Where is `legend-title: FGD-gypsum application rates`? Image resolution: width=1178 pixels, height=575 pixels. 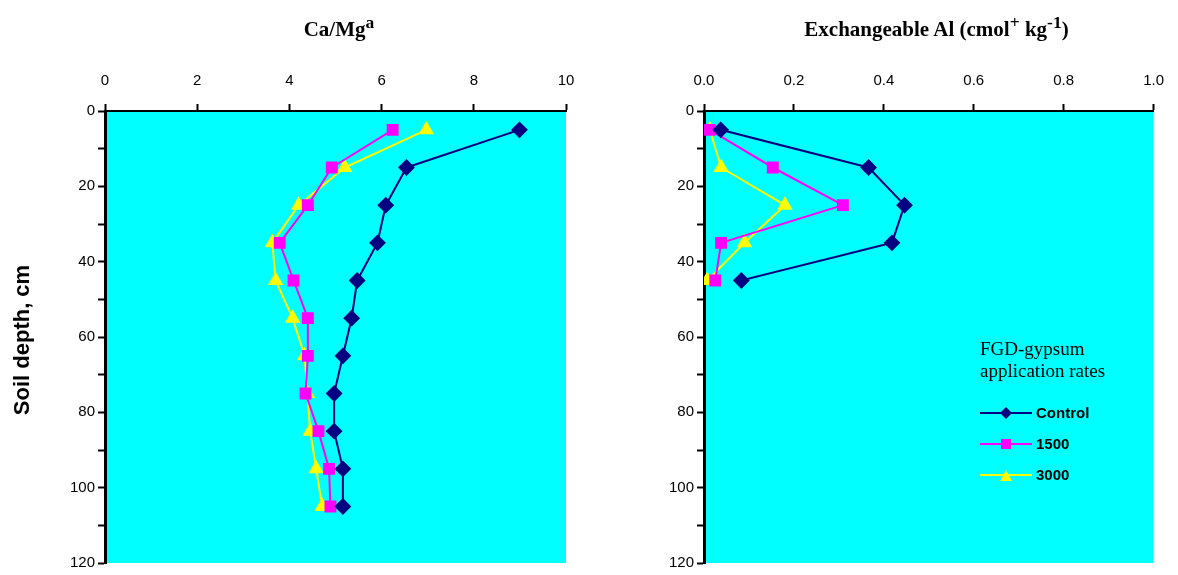 legend-title: FGD-gypsum application rates is located at coordinates (1043, 360).